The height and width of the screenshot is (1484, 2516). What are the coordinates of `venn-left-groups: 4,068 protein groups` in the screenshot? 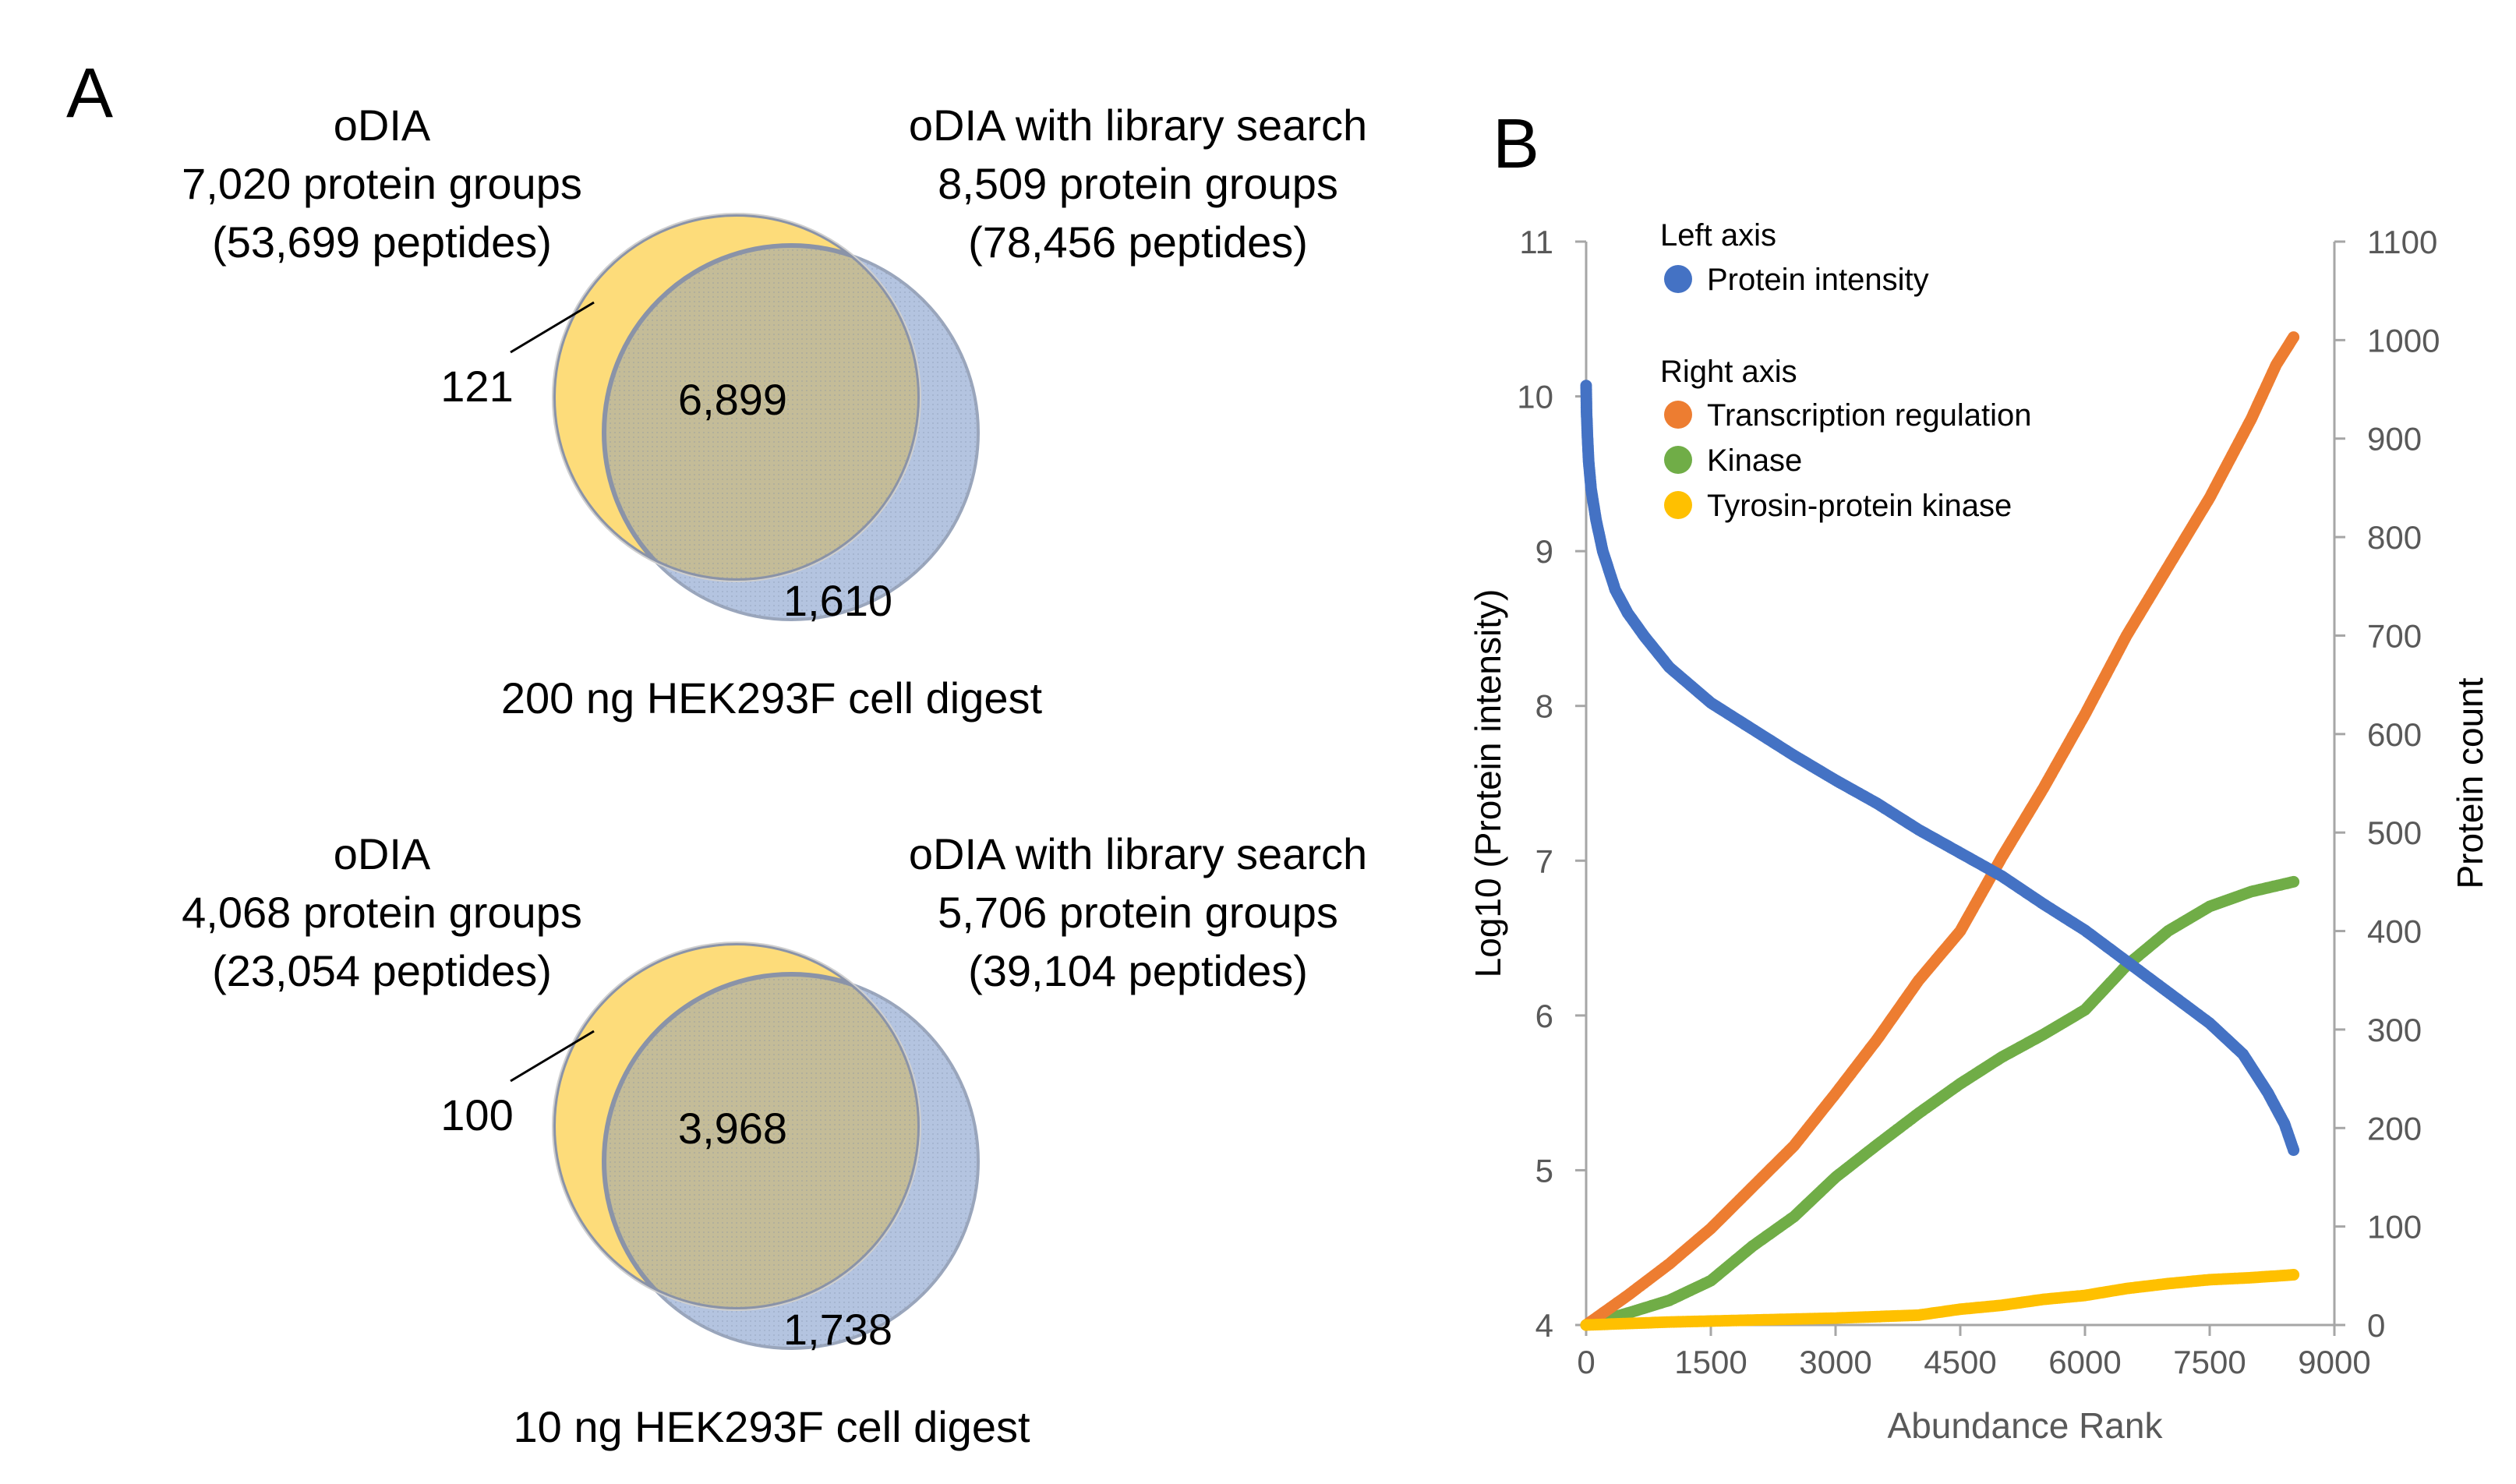 It's located at (382, 912).